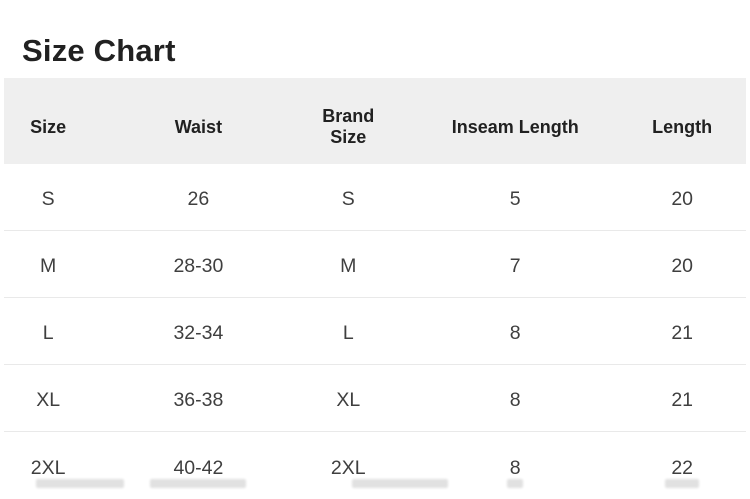  What do you see at coordinates (348, 400) in the screenshot?
I see `cell-brand-size: XL` at bounding box center [348, 400].